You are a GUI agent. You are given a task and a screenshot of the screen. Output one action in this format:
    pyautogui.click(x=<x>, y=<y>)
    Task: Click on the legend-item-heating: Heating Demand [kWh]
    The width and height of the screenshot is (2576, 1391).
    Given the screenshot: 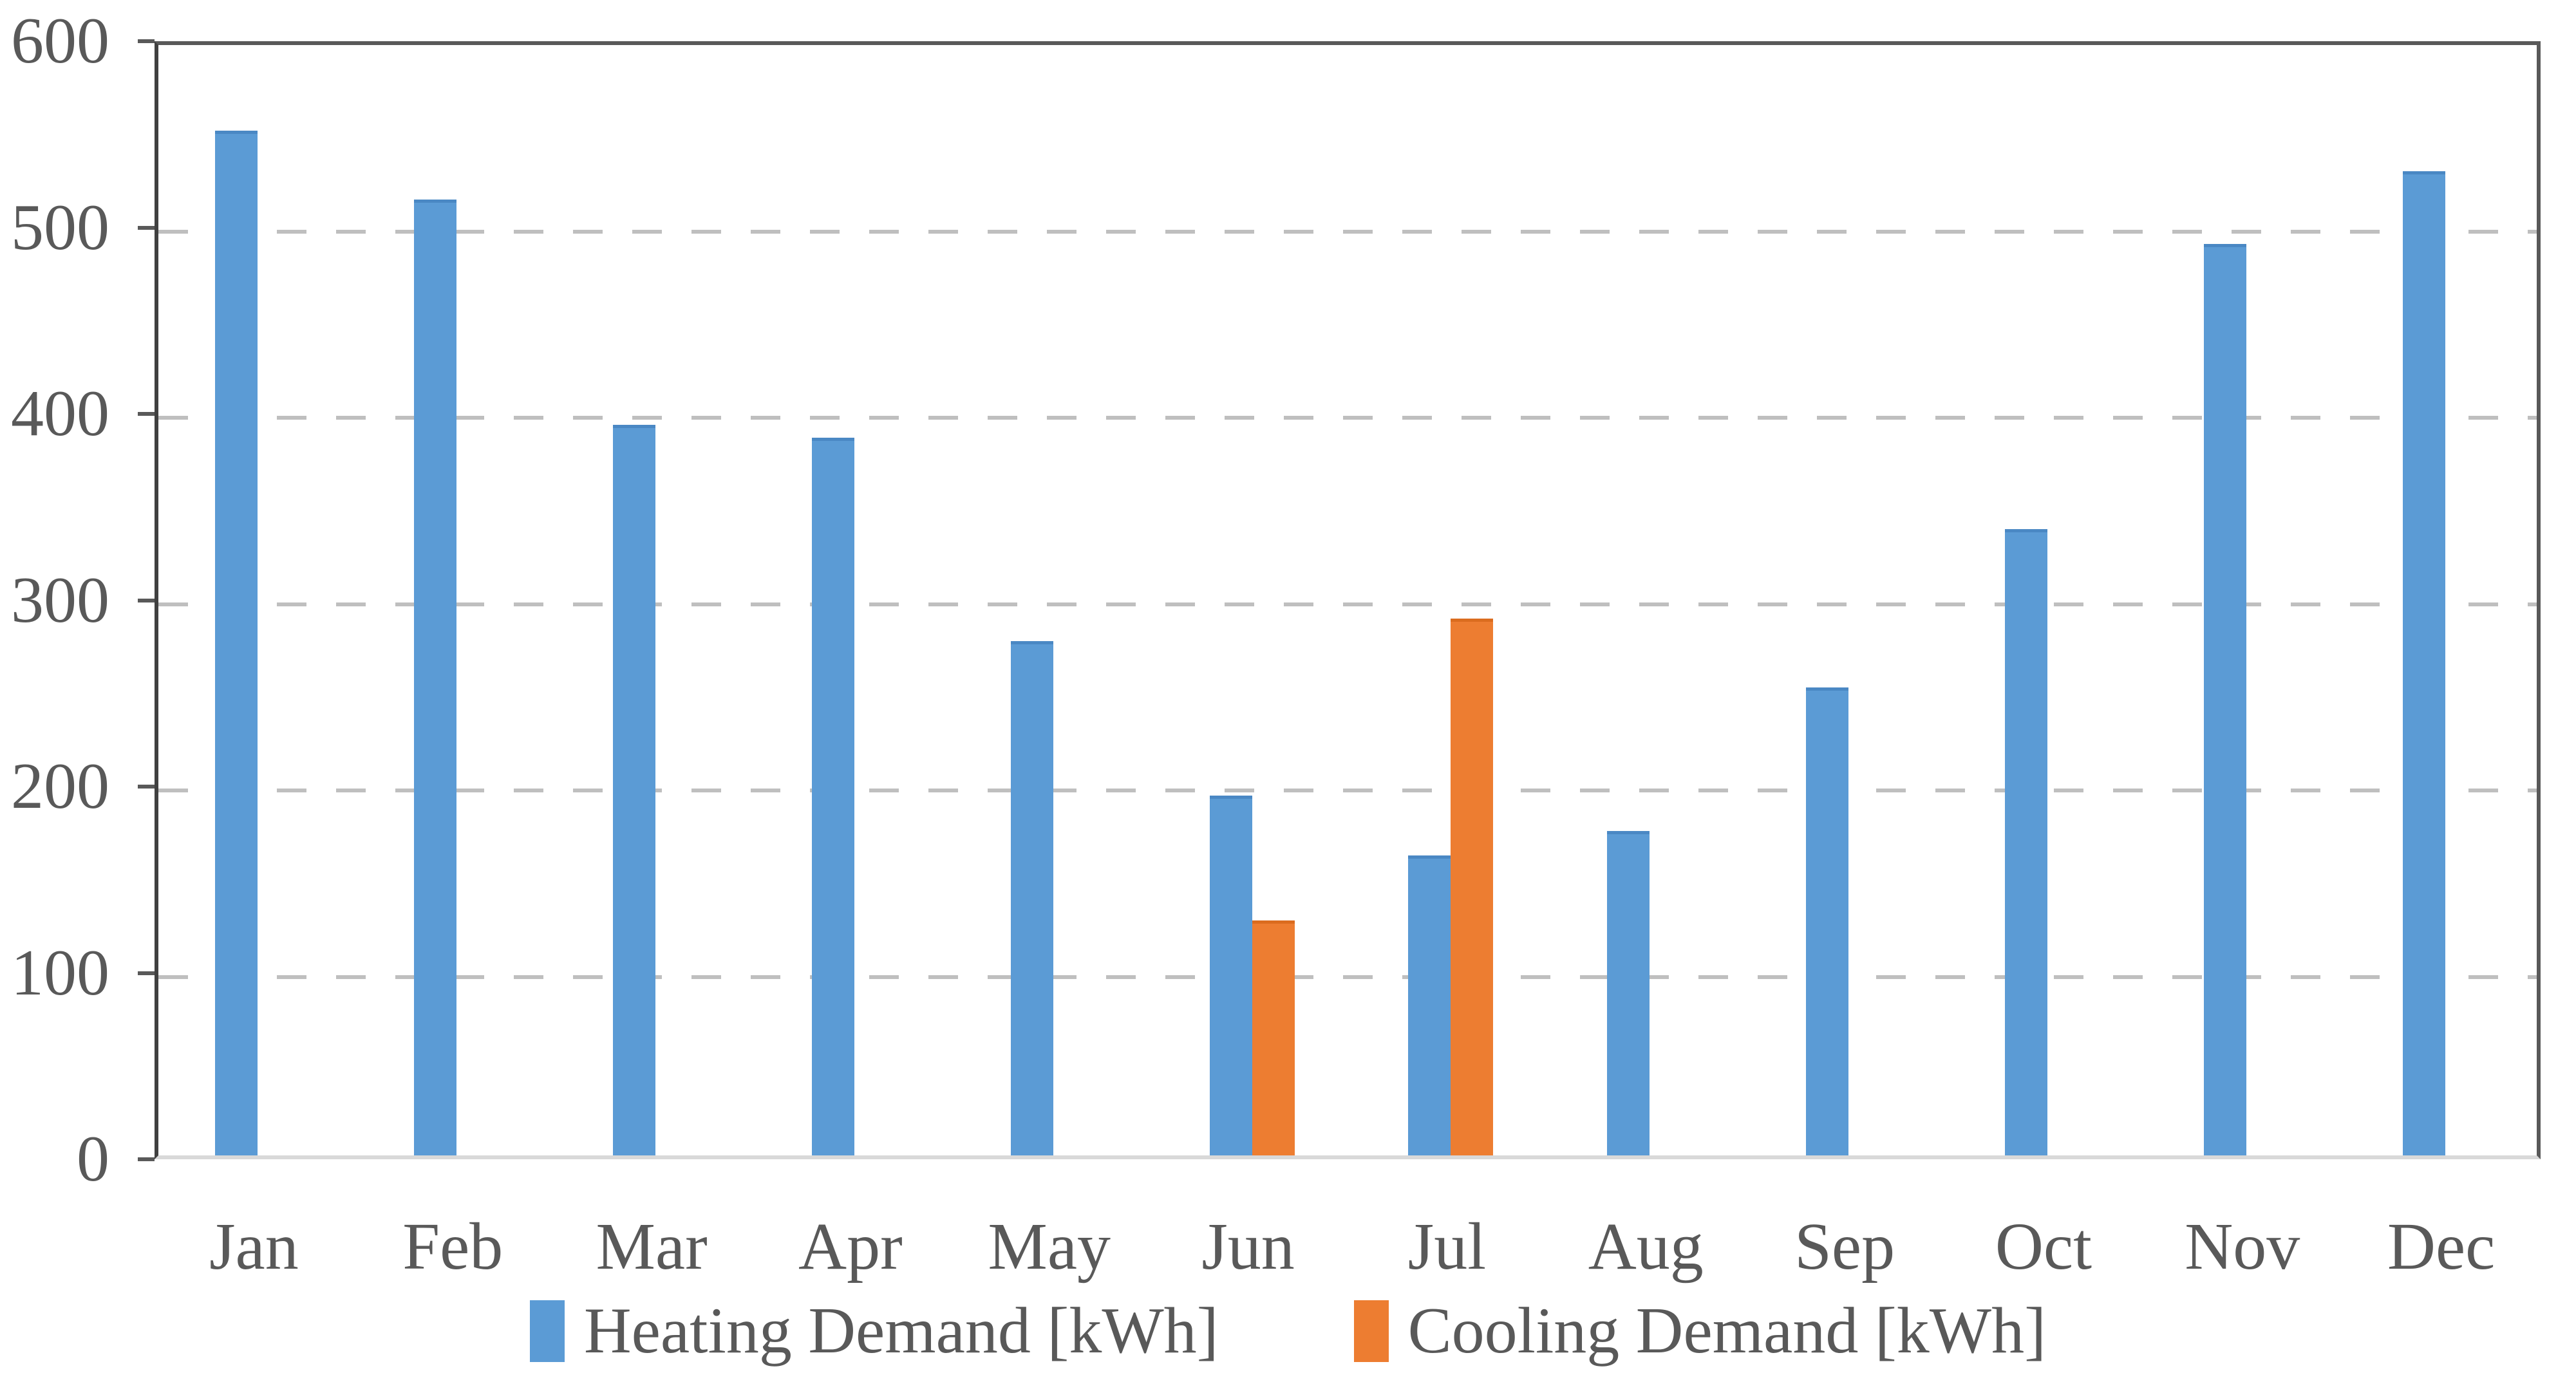 What is the action you would take?
    pyautogui.click(x=874, y=1331)
    